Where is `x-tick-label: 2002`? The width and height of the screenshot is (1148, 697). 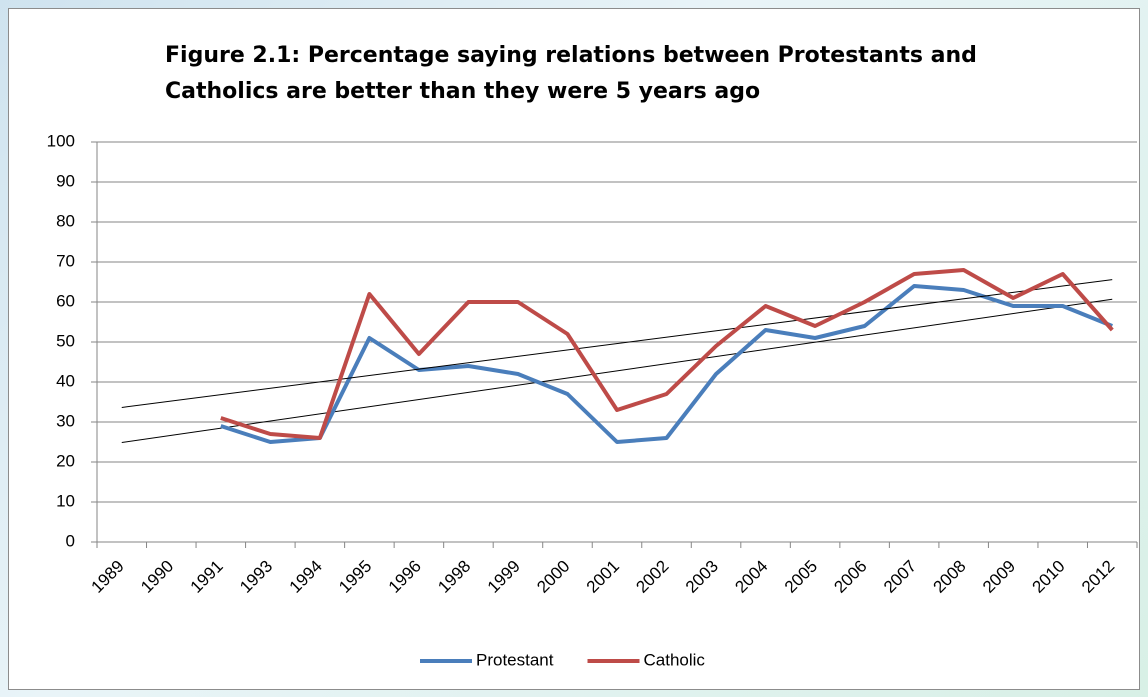
x-tick-label: 2002 is located at coordinates (652, 577).